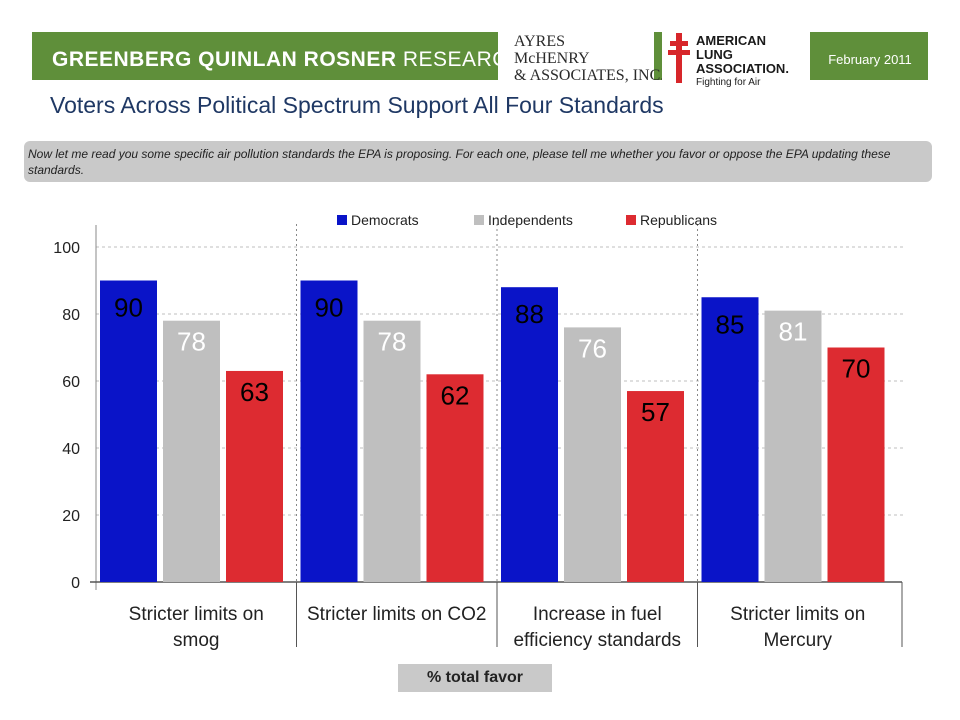 This screenshot has height=720, width=960. I want to click on lorraine-cross-icon, so click(679, 58).